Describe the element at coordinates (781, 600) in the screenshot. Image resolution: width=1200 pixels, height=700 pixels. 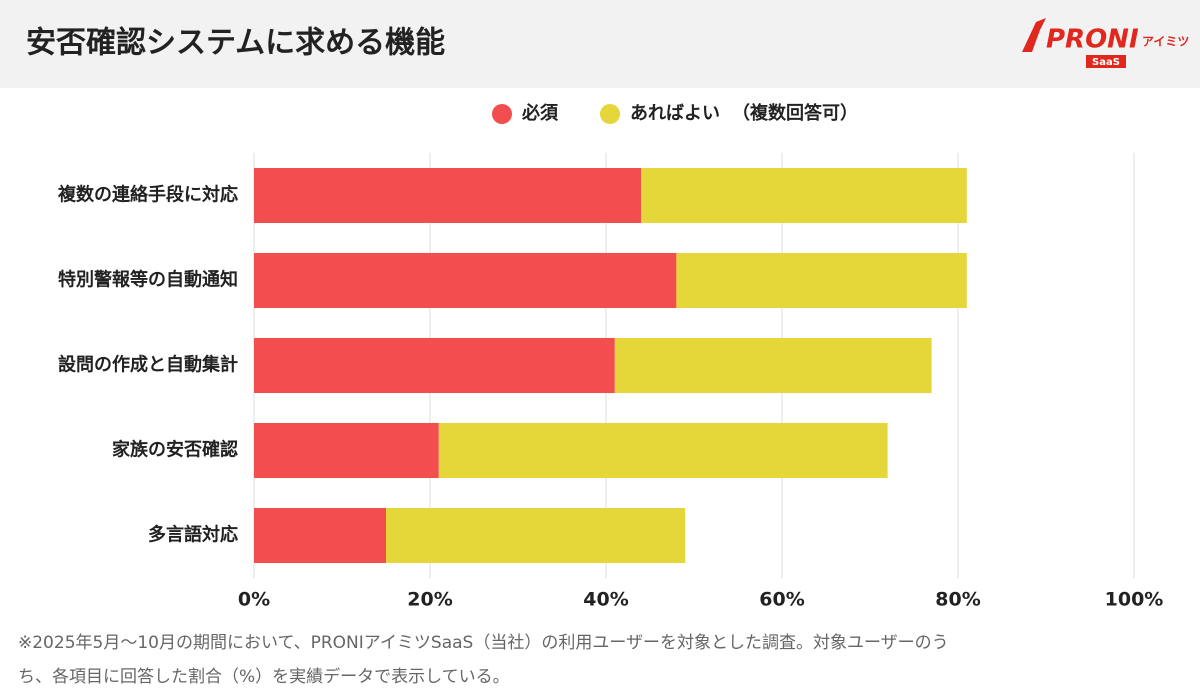
I see `x-tick-label: 60%` at that location.